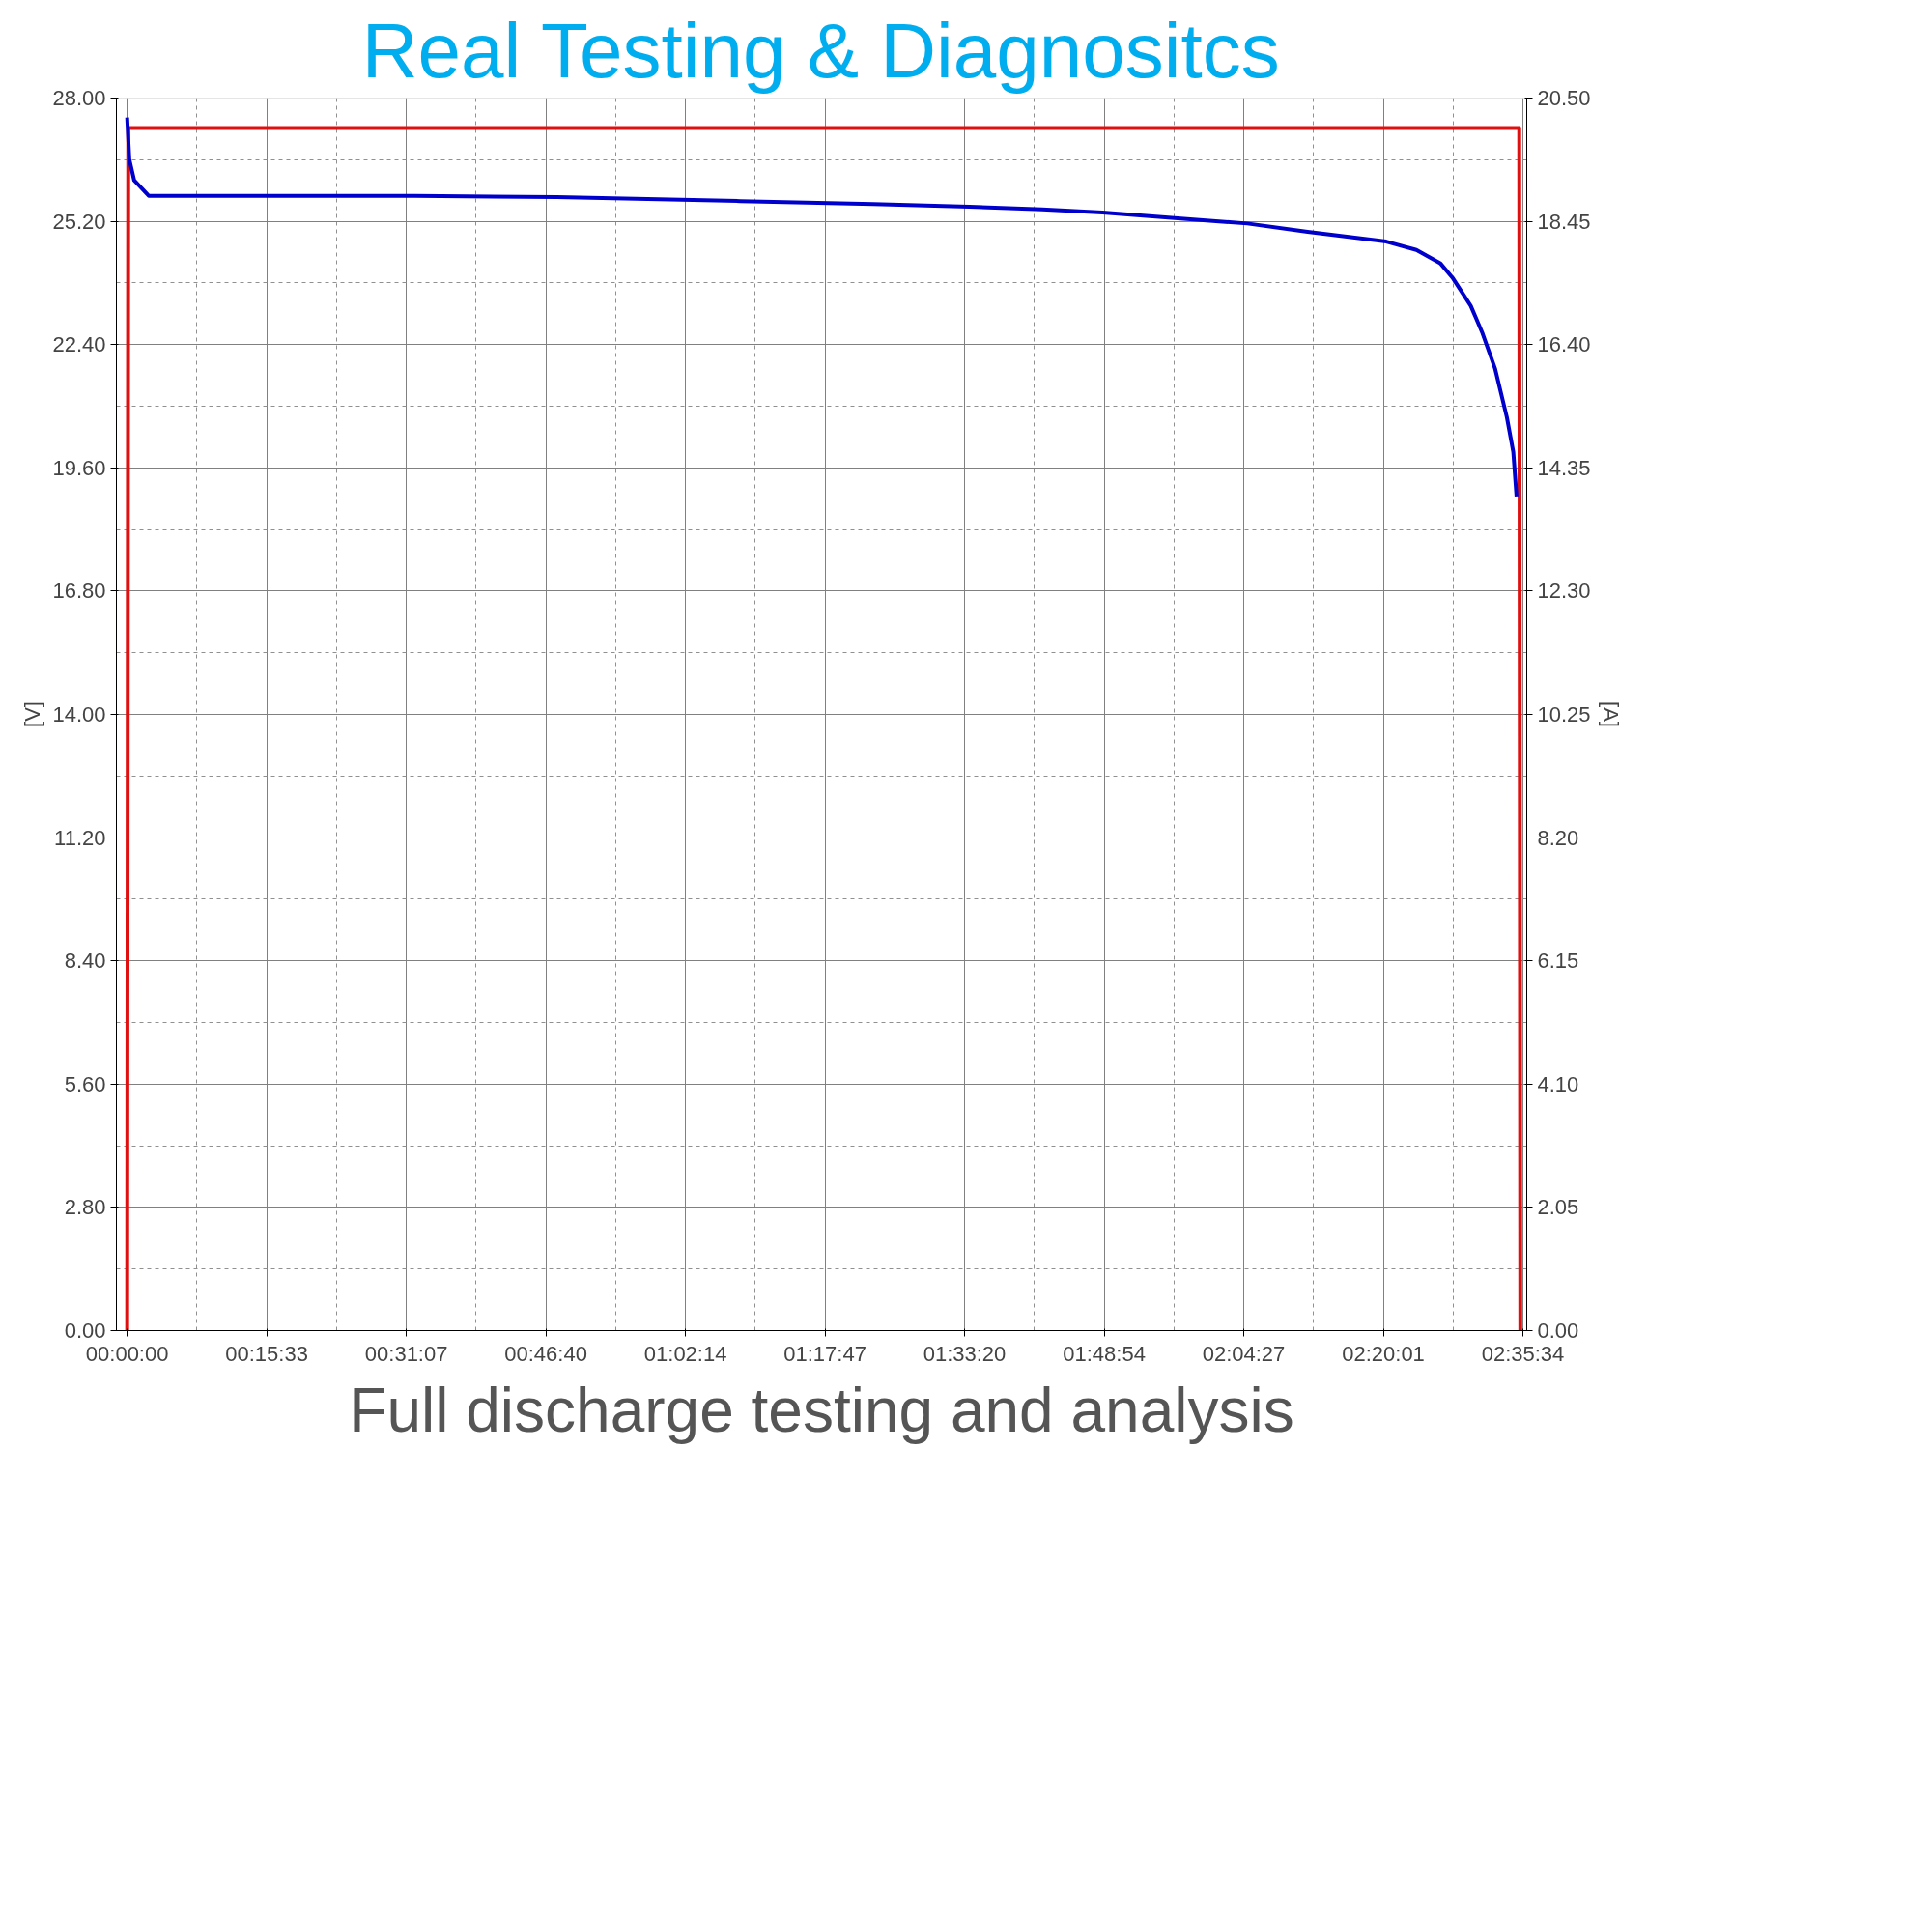 This screenshot has width=1932, height=1932. Describe the element at coordinates (79, 591) in the screenshot. I see `y-tick-label: 16.80` at that location.